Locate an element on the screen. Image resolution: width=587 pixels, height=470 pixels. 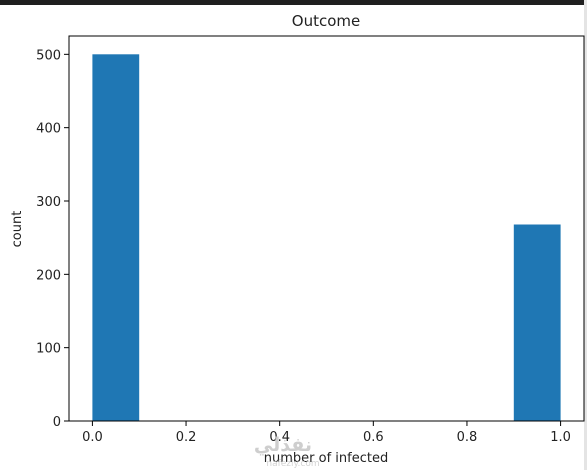
x-tick-label: 0.8 is located at coordinates (467, 437).